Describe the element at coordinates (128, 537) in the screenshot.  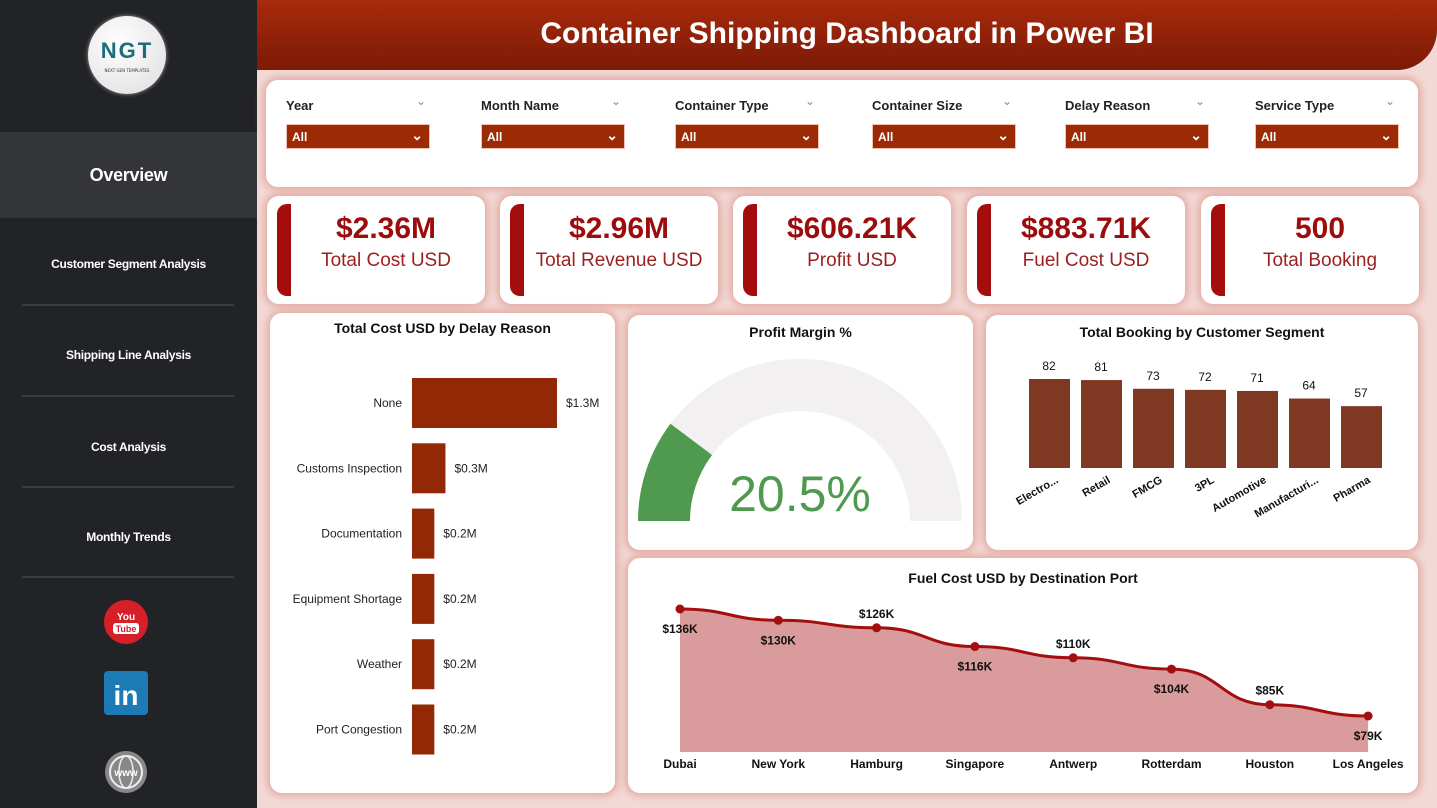
I see `nav-monthly-trends: Monthly Trends` at that location.